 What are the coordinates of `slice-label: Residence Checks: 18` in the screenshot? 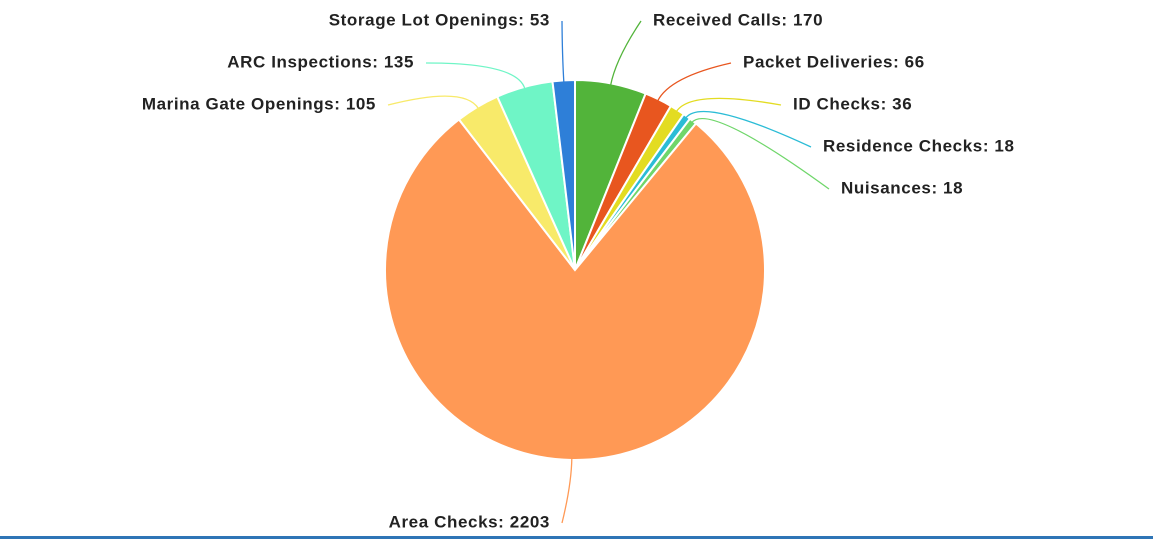 It's located at (919, 145).